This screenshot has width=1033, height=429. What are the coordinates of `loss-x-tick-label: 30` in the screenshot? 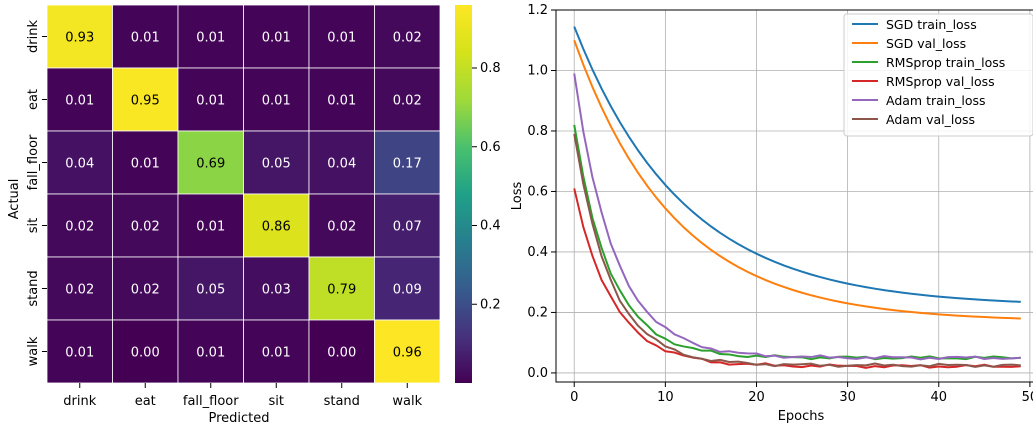 It's located at (847, 397).